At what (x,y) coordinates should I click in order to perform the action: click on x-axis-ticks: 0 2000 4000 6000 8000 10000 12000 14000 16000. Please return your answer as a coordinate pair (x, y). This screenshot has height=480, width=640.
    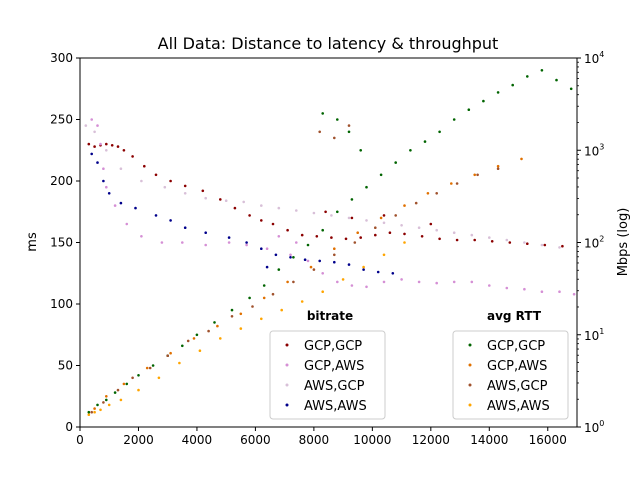
    Looking at the image, I should click on (321, 437).